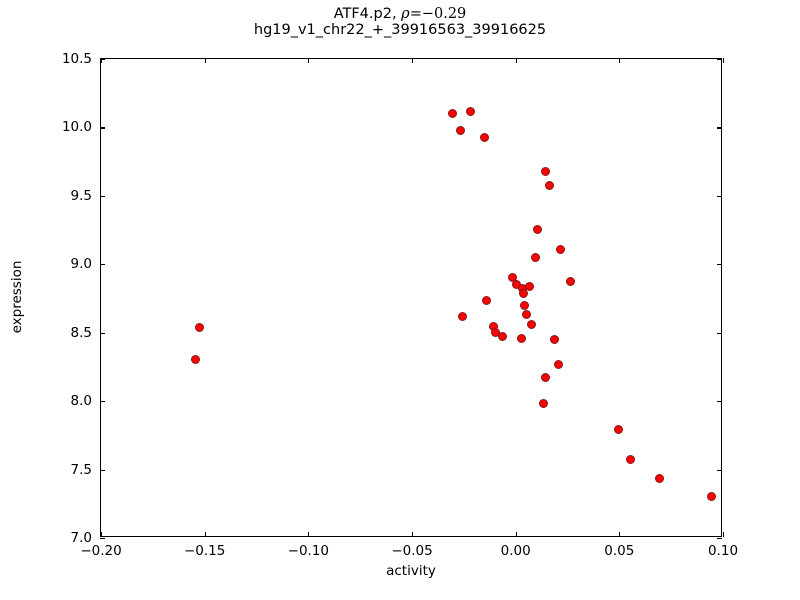 The image size is (800, 600). What do you see at coordinates (81, 332) in the screenshot?
I see `y-tick-label: 8.5` at bounding box center [81, 332].